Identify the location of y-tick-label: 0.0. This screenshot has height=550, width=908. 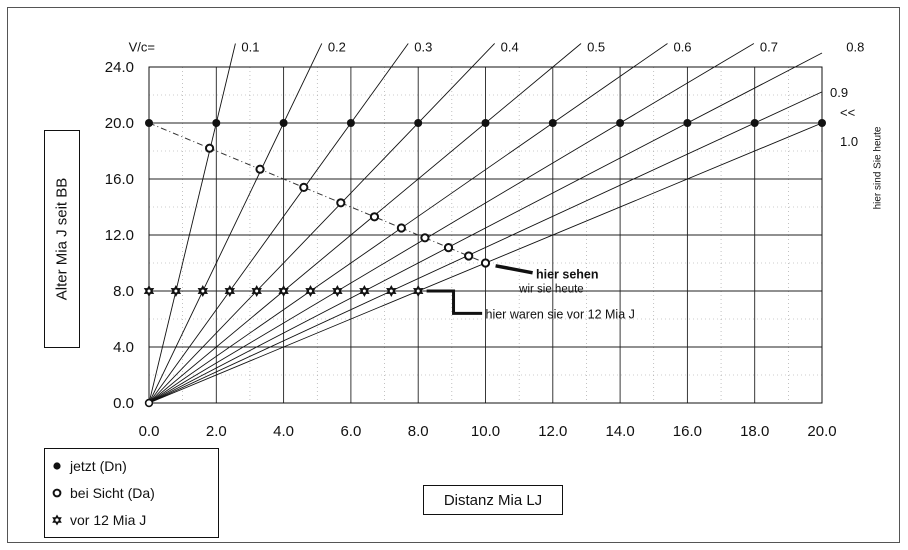
(123, 403).